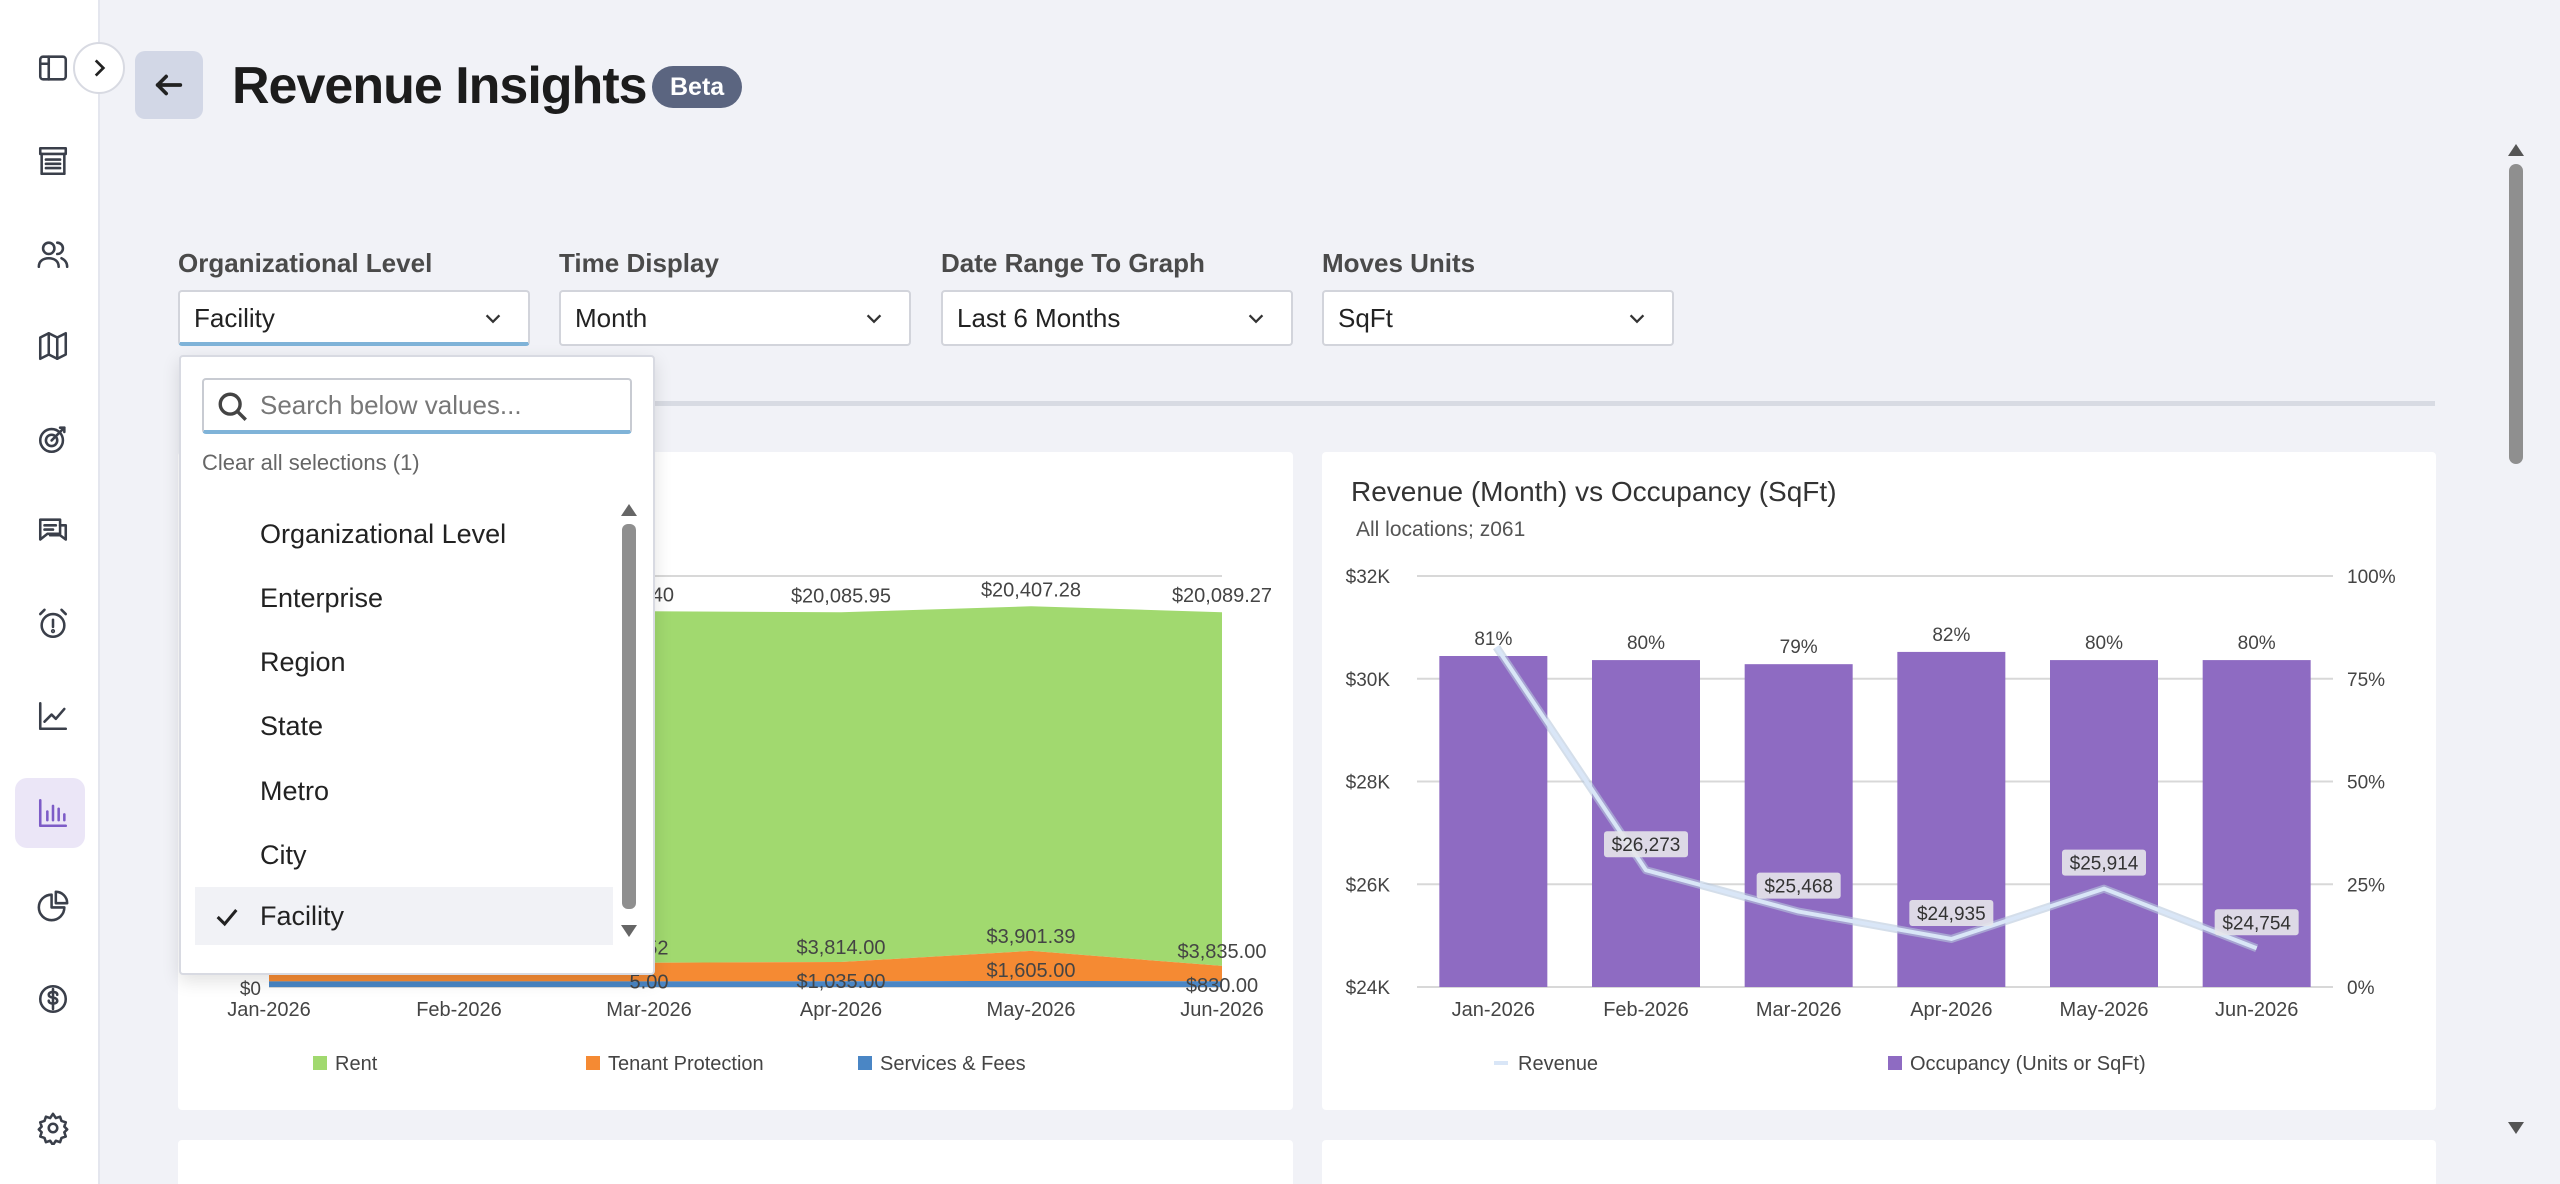 Image resolution: width=2560 pixels, height=1184 pixels. What do you see at coordinates (53, 68) in the screenshot?
I see `sidebar-toggle-icon` at bounding box center [53, 68].